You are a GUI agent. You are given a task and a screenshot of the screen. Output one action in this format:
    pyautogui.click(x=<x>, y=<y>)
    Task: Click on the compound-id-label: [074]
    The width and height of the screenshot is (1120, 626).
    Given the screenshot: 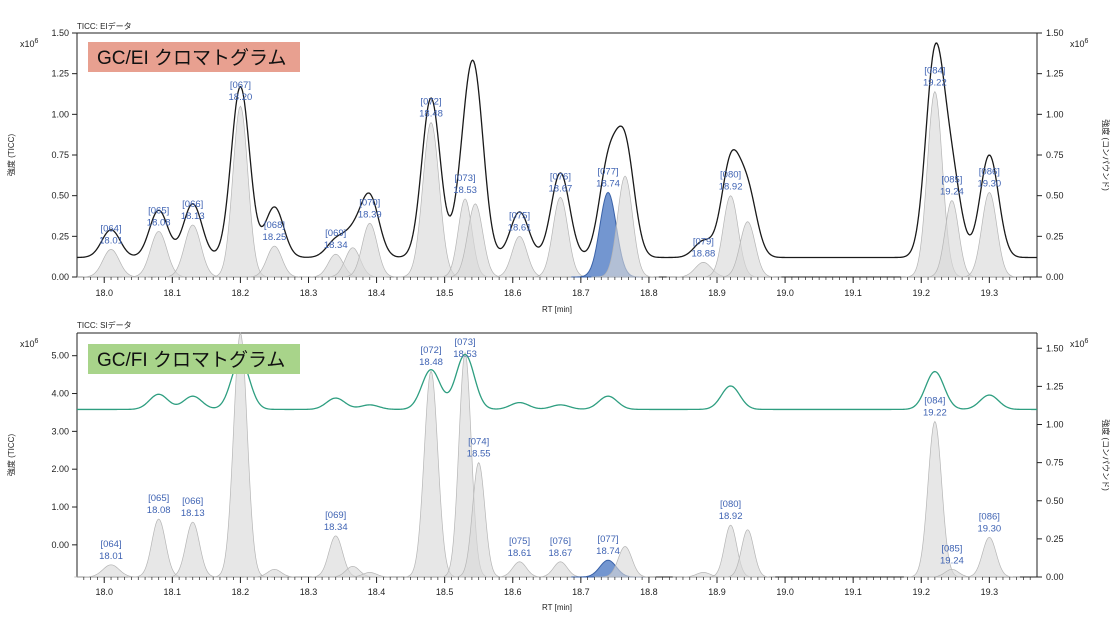 What is the action you would take?
    pyautogui.click(x=478, y=442)
    